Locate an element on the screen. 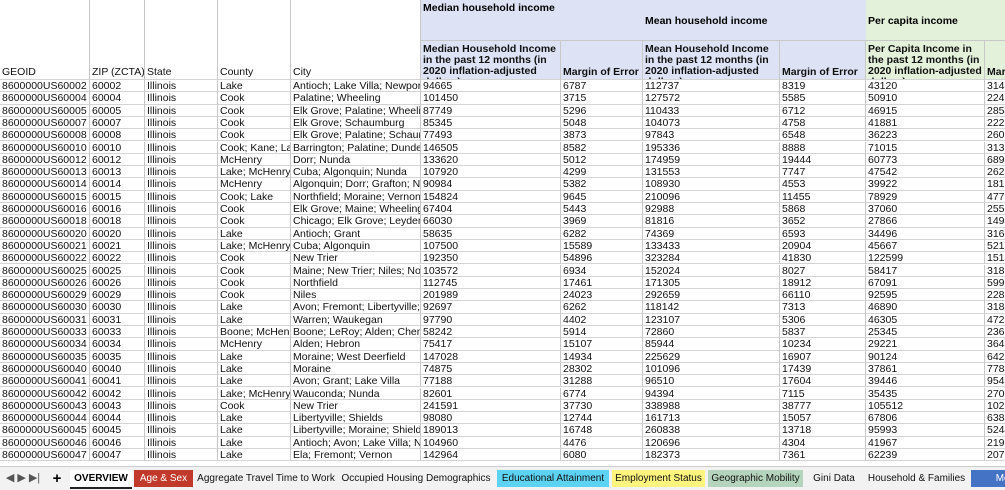 The height and width of the screenshot is (490, 1005). cell: Cook; Lake is located at coordinates (254, 196).